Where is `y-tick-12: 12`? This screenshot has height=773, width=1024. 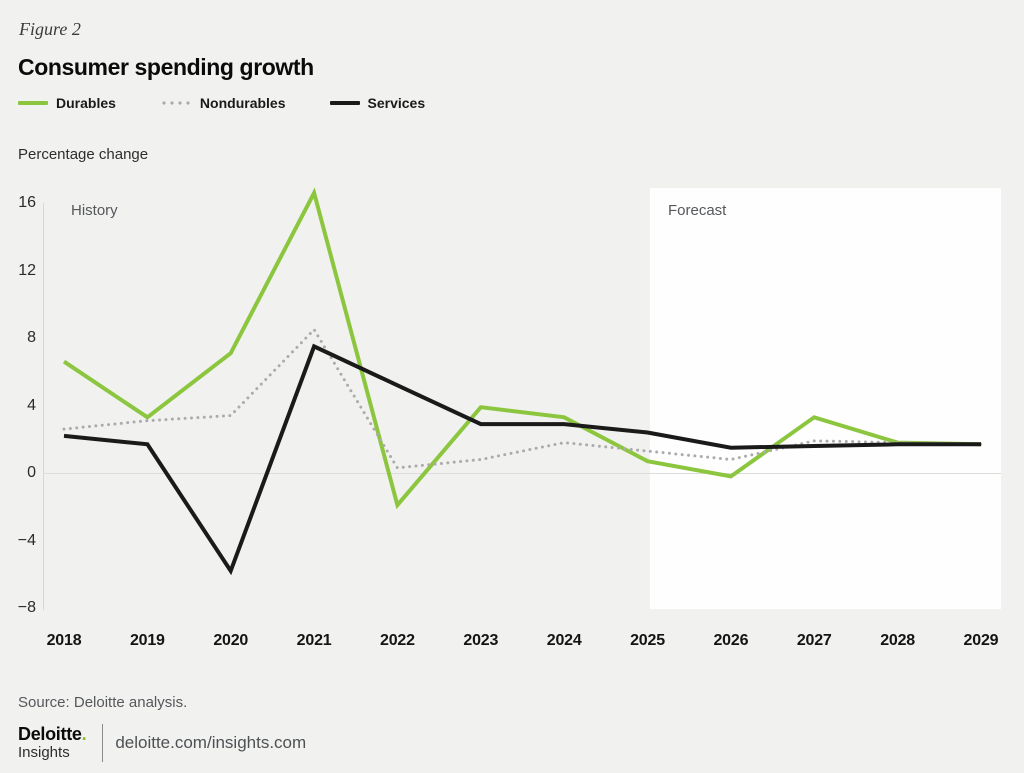
y-tick-12: 12 is located at coordinates (27, 270).